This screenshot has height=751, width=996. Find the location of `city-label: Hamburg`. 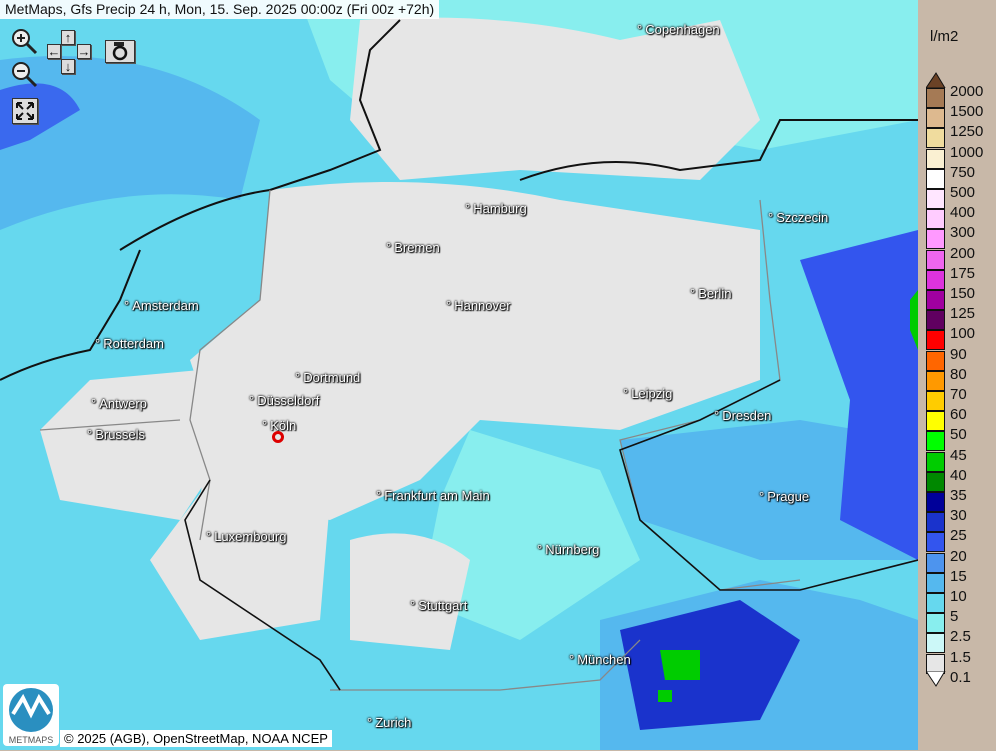

city-label: Hamburg is located at coordinates (495, 208).